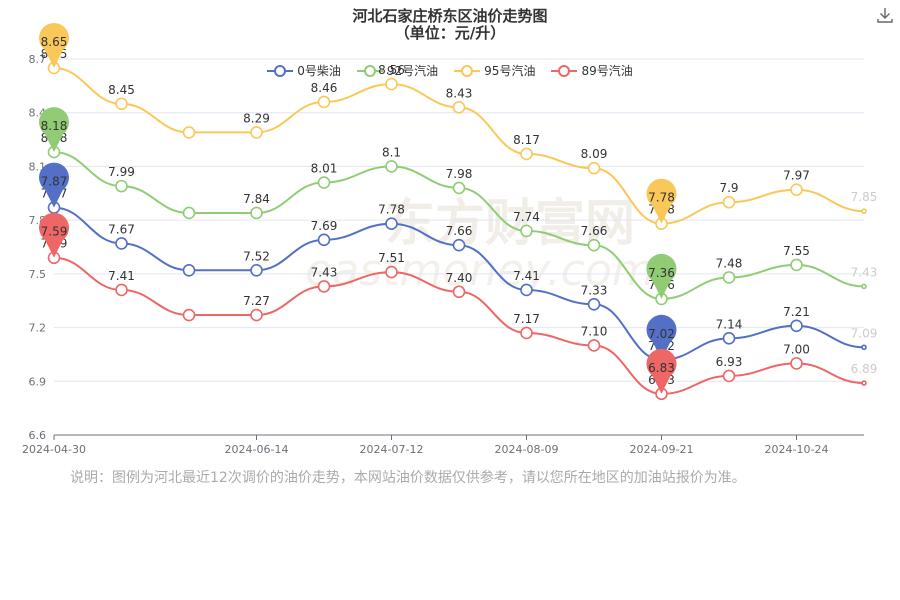  I want to click on min-marker: 7.02, so click(661, 337).